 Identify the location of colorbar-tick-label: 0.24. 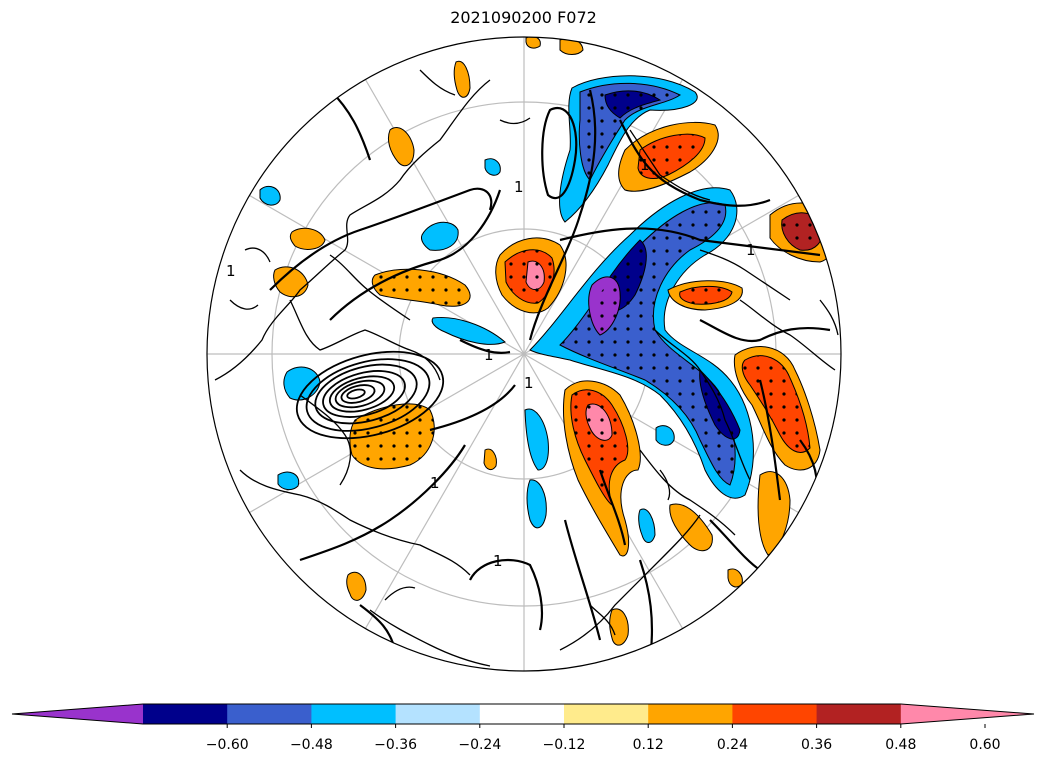
(732, 745).